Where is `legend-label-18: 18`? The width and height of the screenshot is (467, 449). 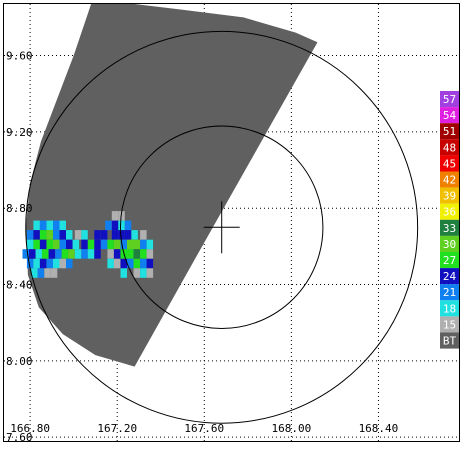
legend-label-18: 18 is located at coordinates (449, 308).